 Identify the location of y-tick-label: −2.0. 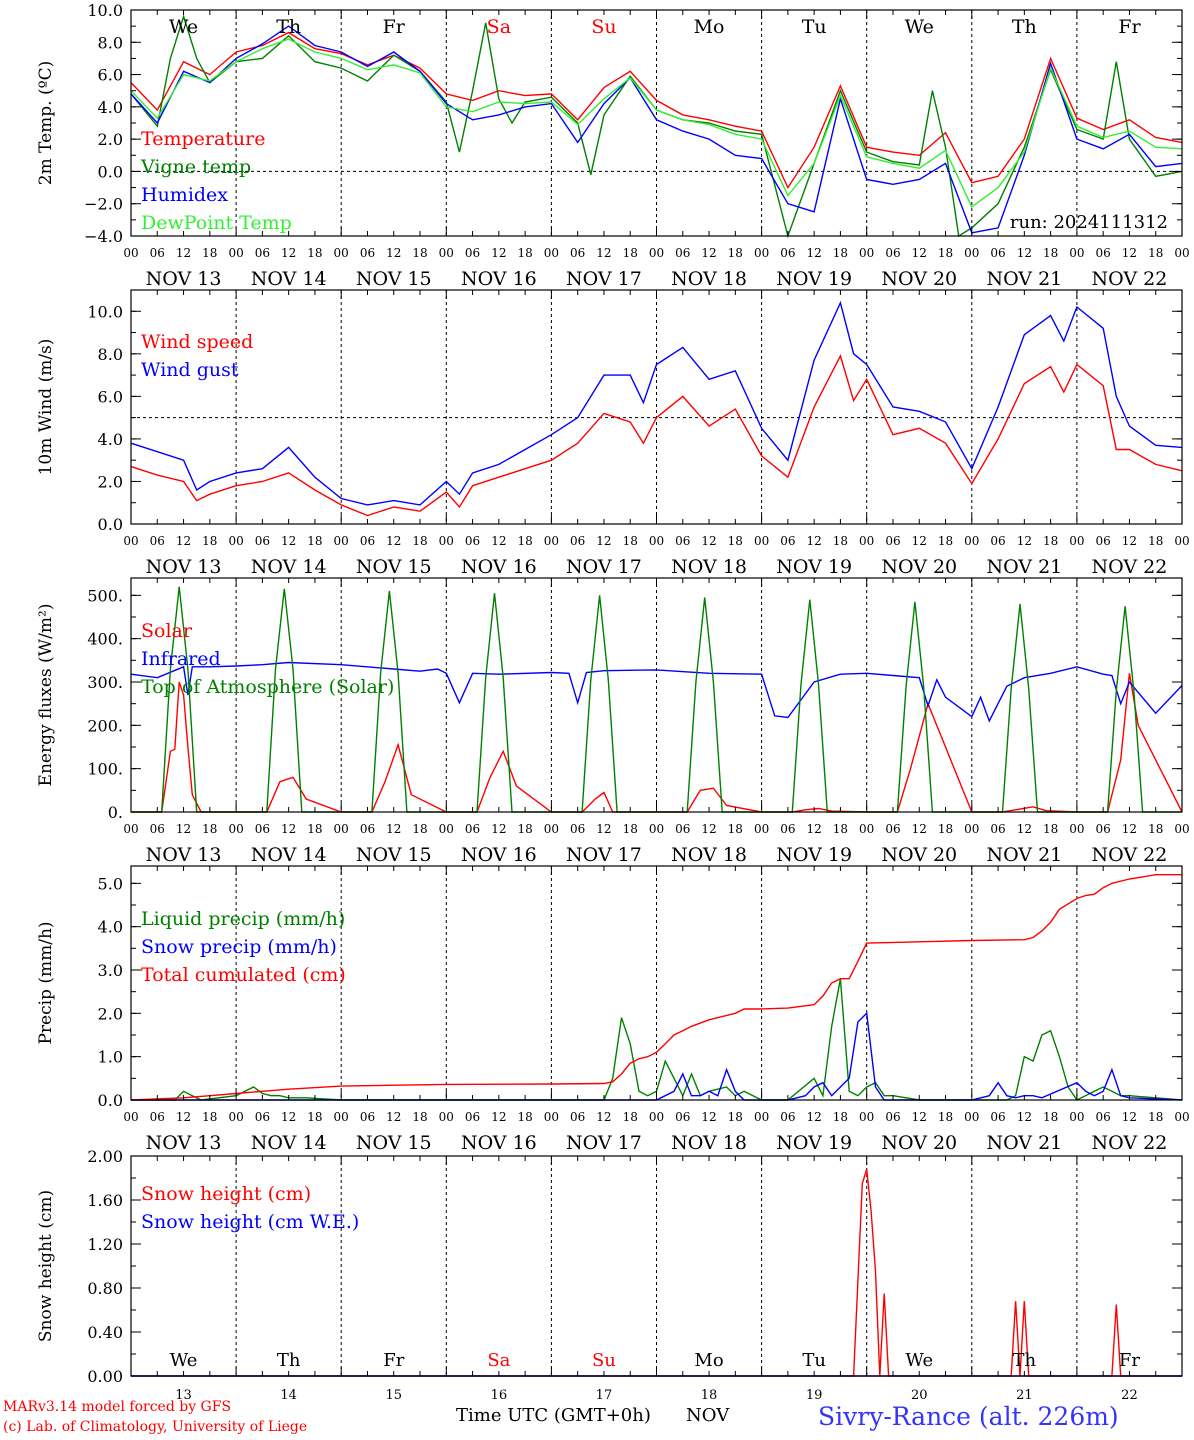
(103, 204).